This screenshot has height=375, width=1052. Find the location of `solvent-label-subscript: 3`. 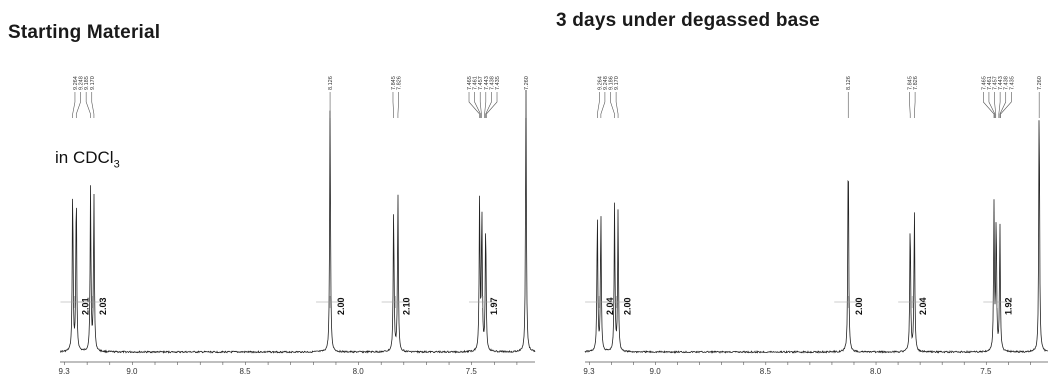

solvent-label-subscript: 3 is located at coordinates (116, 164).